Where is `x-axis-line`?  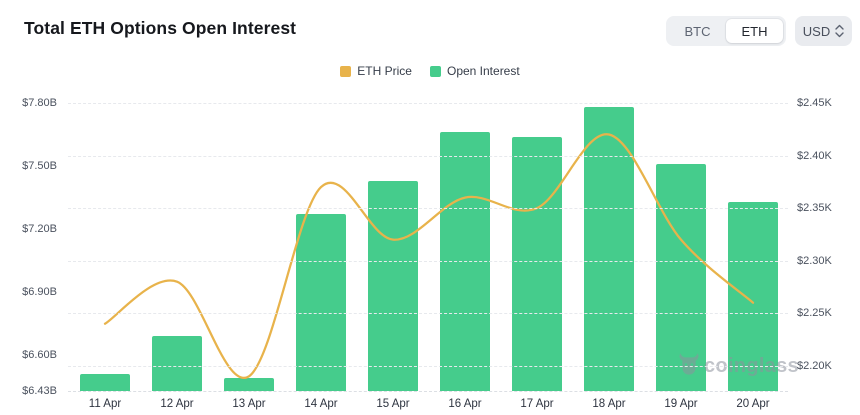 x-axis-line is located at coordinates (428, 391).